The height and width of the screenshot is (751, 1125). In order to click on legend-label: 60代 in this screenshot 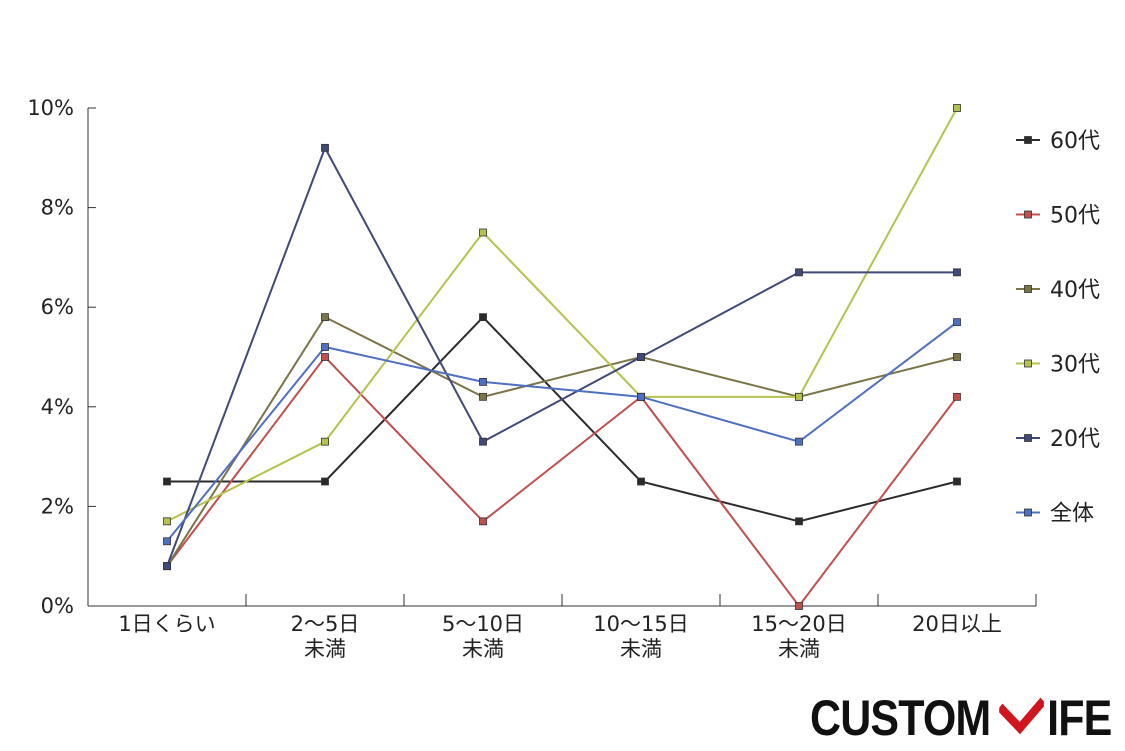, I will do `click(1075, 141)`.